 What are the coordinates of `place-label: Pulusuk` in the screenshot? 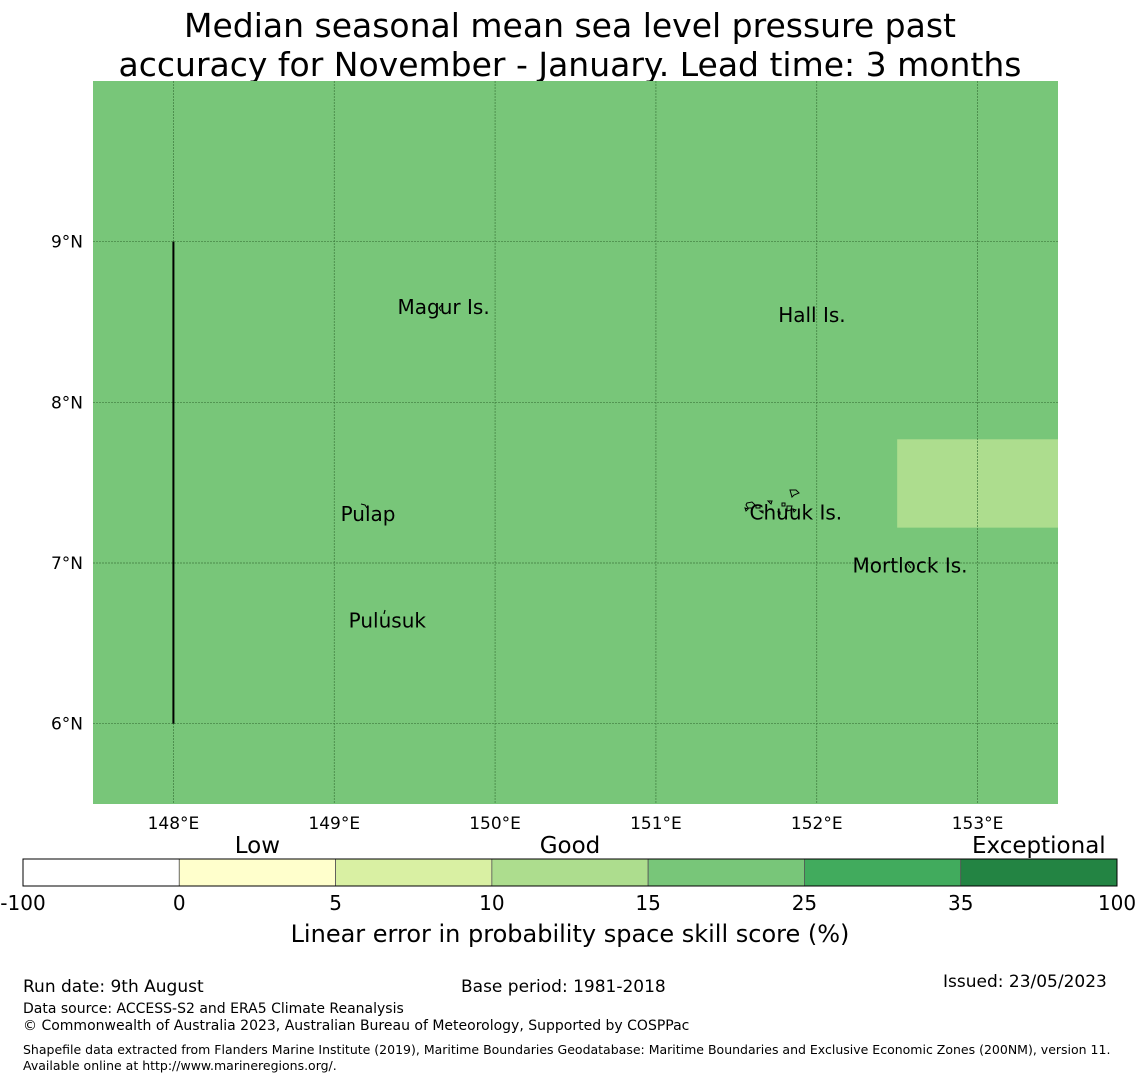 It's located at (388, 620).